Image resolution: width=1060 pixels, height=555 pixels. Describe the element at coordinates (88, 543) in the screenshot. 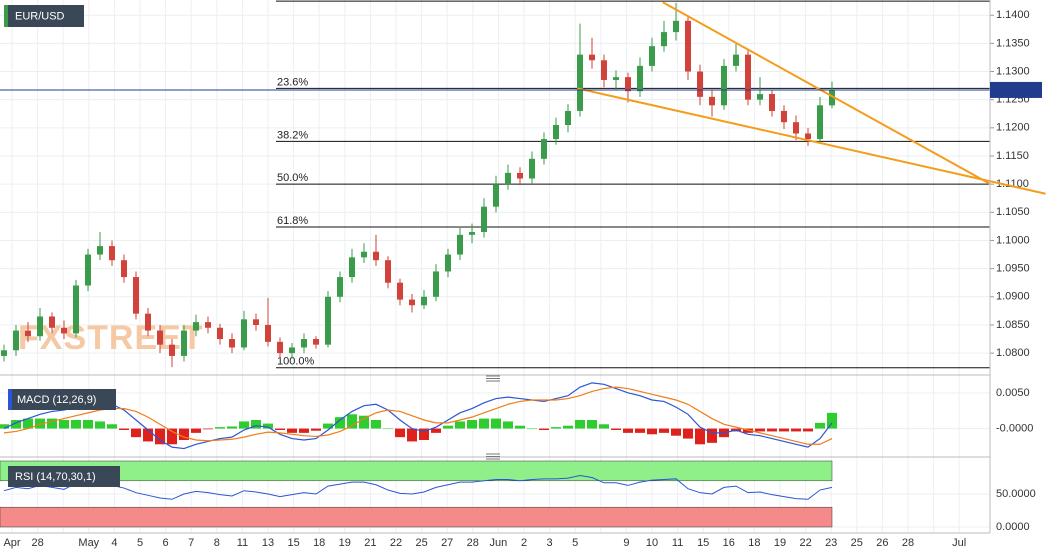

I see `x-tick-label: May` at that location.